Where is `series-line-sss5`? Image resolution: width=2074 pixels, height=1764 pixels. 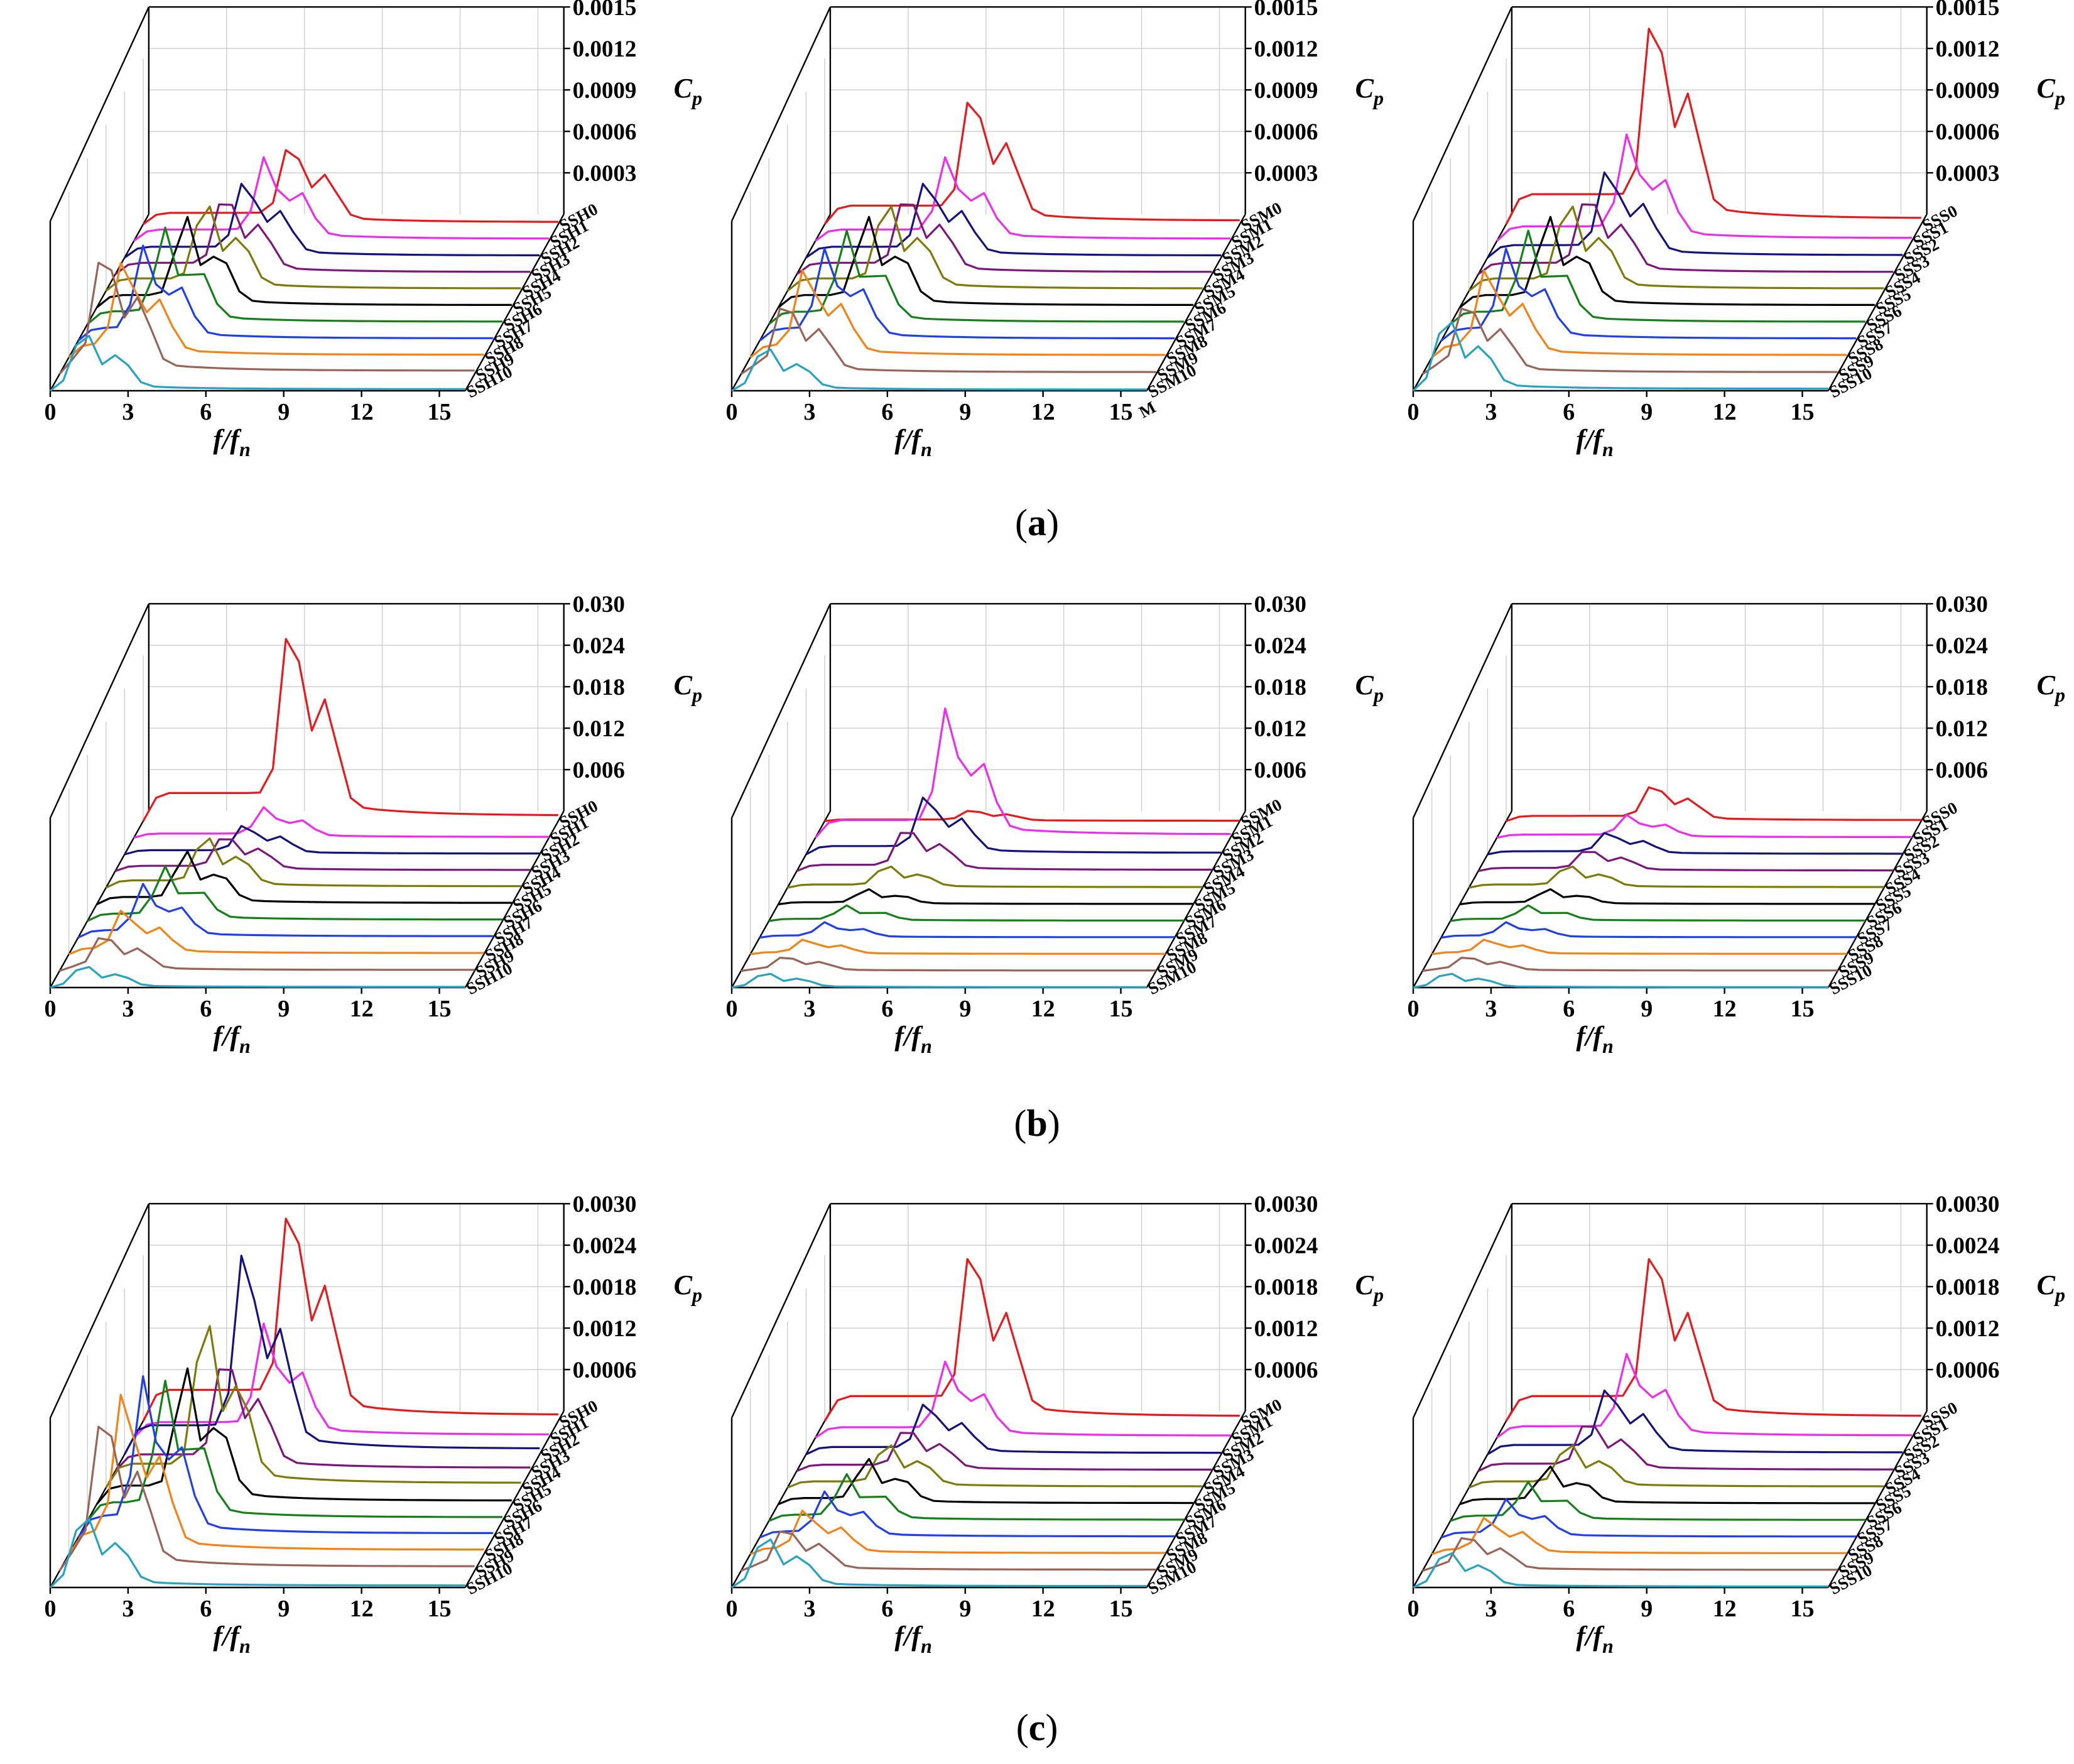 series-line-sss5 is located at coordinates (1667, 1485).